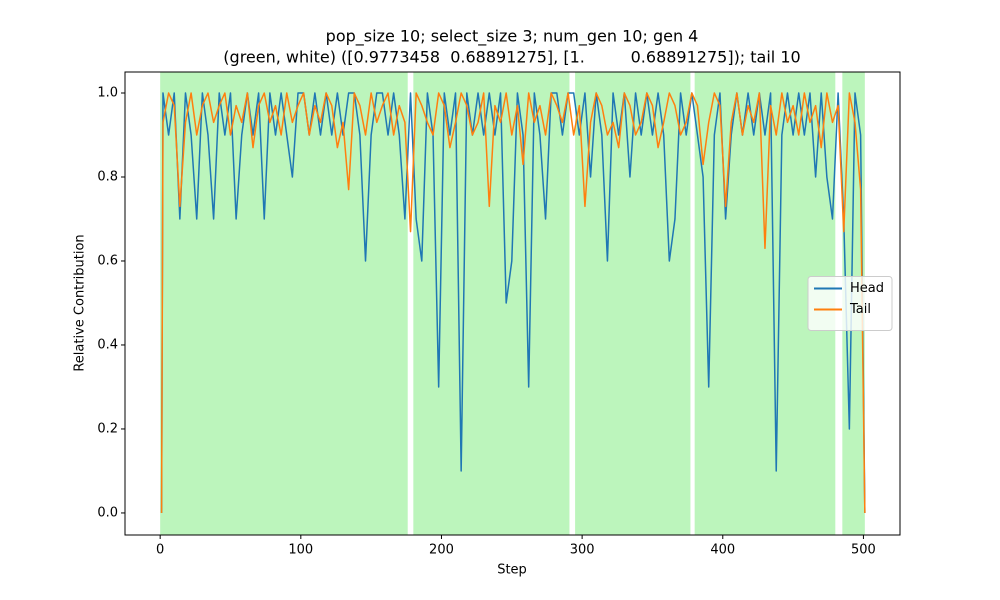  What do you see at coordinates (512, 570) in the screenshot?
I see `x-axis-label: Step` at bounding box center [512, 570].